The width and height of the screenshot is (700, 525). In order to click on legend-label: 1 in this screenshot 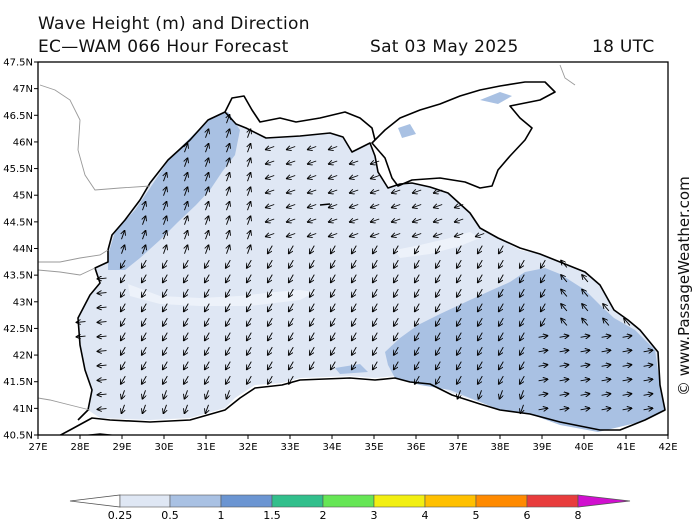, I will do `click(221, 515)`.